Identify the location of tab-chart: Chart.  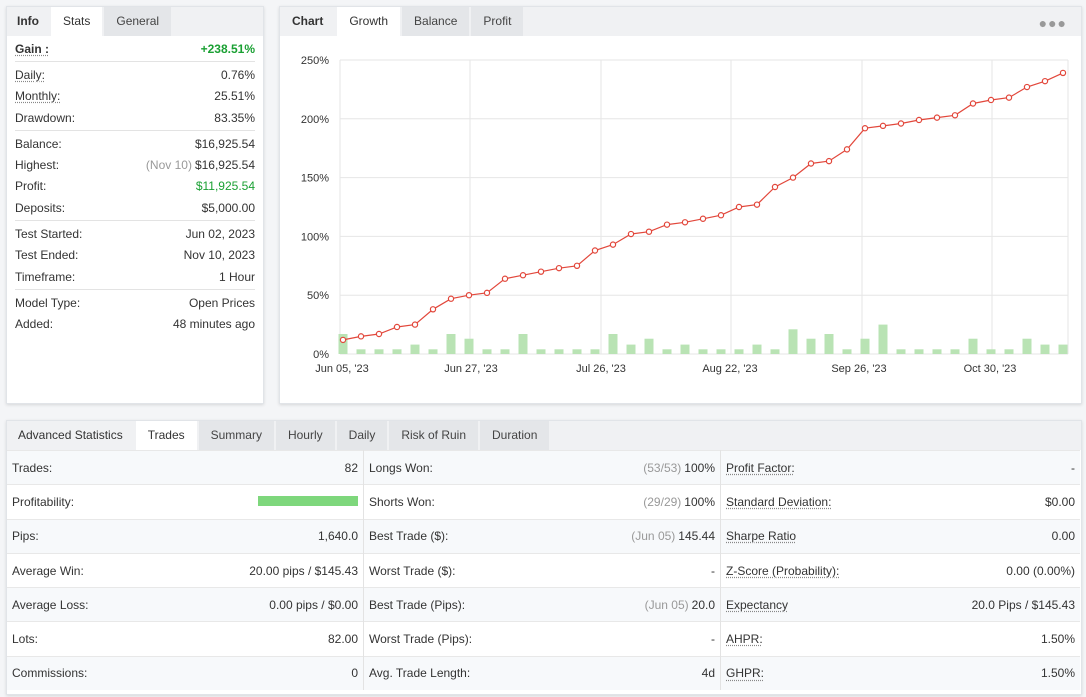
(308, 21).